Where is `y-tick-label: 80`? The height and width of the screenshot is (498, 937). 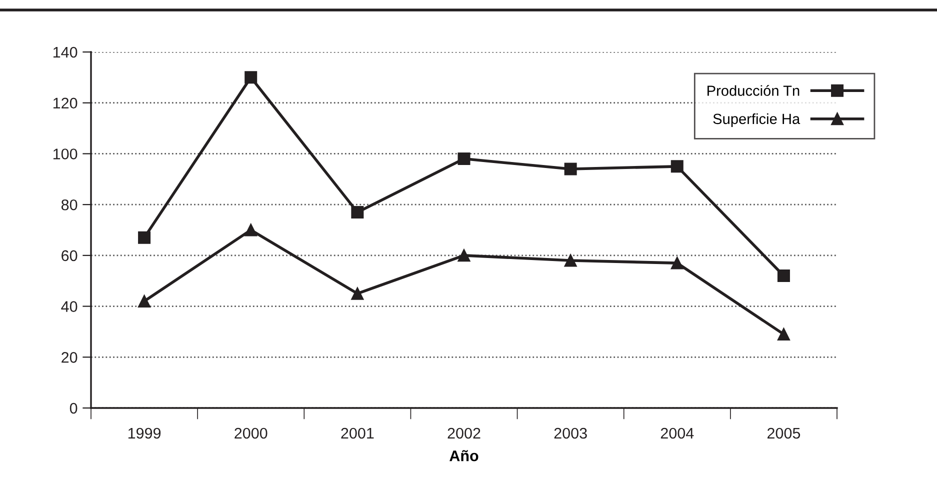
y-tick-label: 80 is located at coordinates (69, 204).